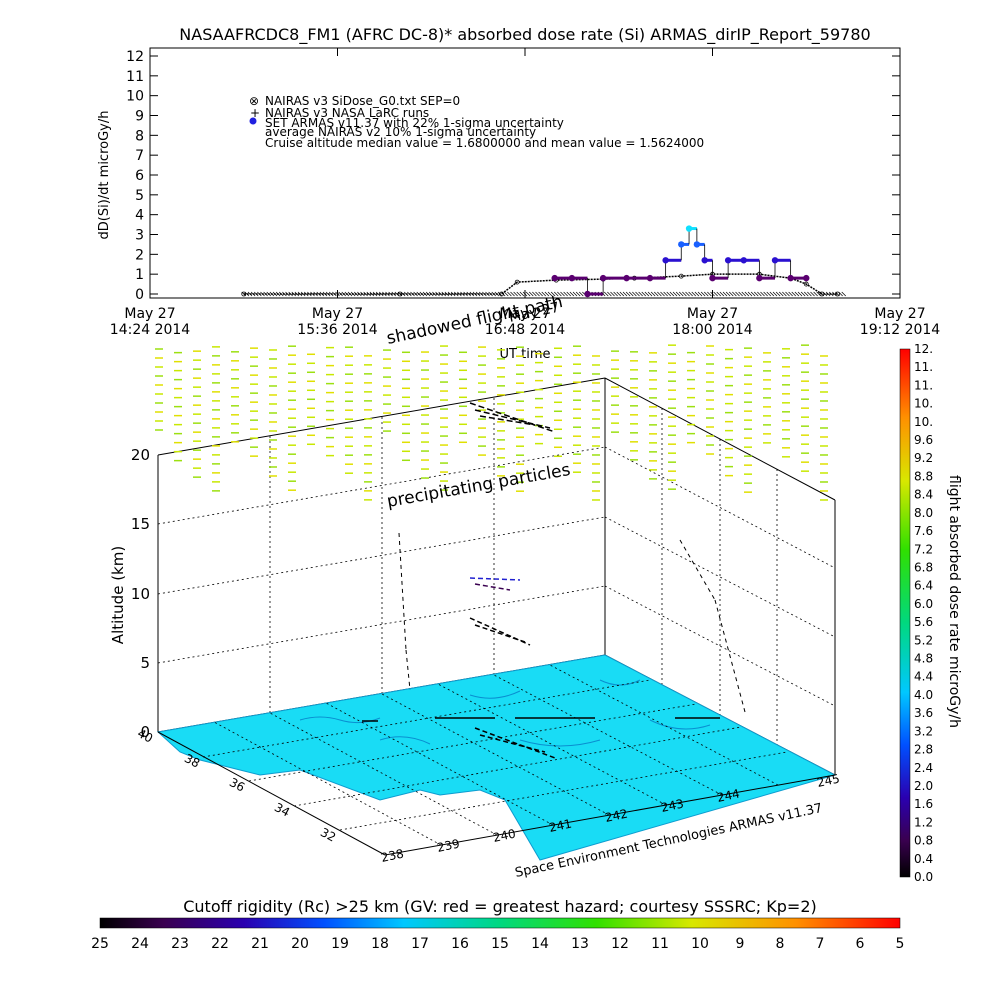 This screenshot has width=1000, height=1000. I want to click on plot-3d-floor-edges, so click(496, 793).